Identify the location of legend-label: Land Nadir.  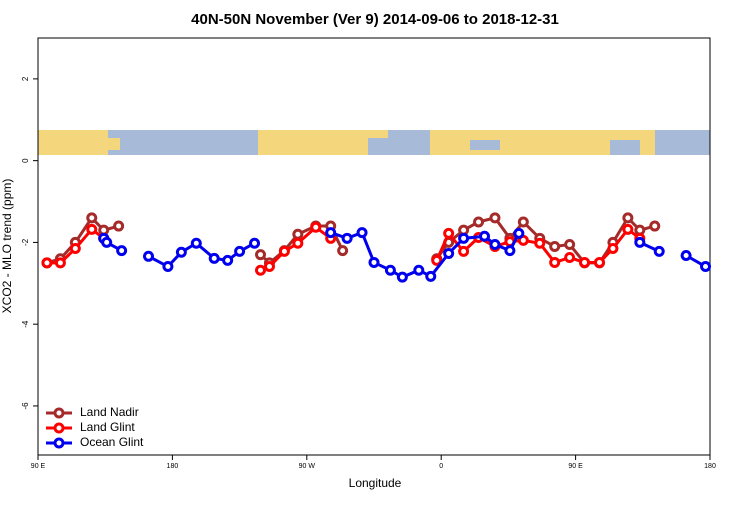
(109, 412).